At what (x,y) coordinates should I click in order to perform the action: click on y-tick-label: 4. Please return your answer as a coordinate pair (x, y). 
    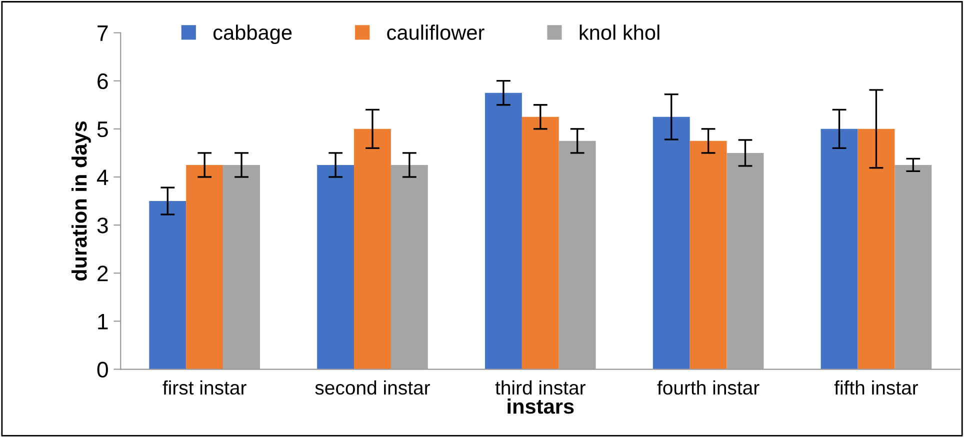
    Looking at the image, I should click on (102, 178).